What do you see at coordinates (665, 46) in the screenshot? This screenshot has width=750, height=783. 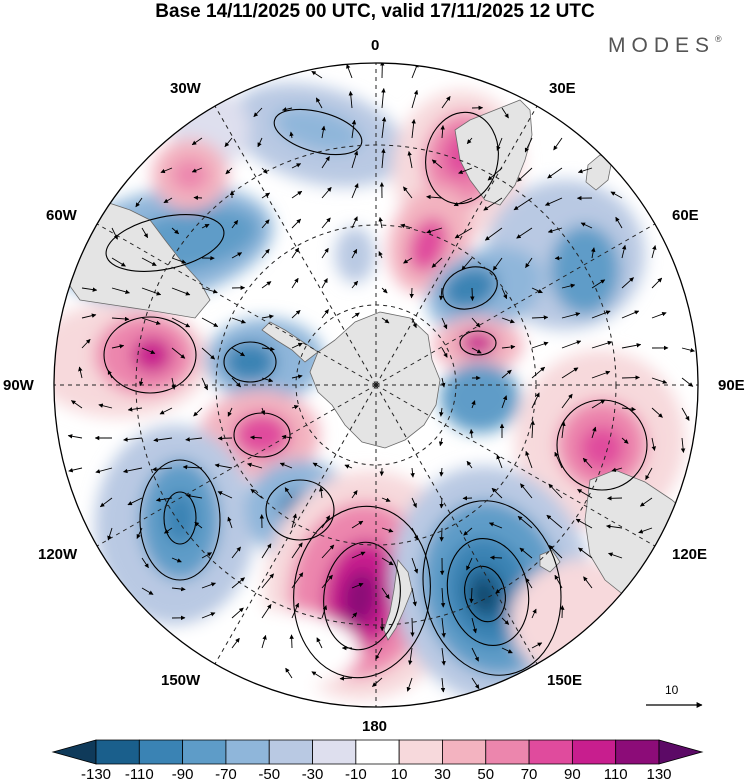 I see `brand-logo: MODES®` at bounding box center [665, 46].